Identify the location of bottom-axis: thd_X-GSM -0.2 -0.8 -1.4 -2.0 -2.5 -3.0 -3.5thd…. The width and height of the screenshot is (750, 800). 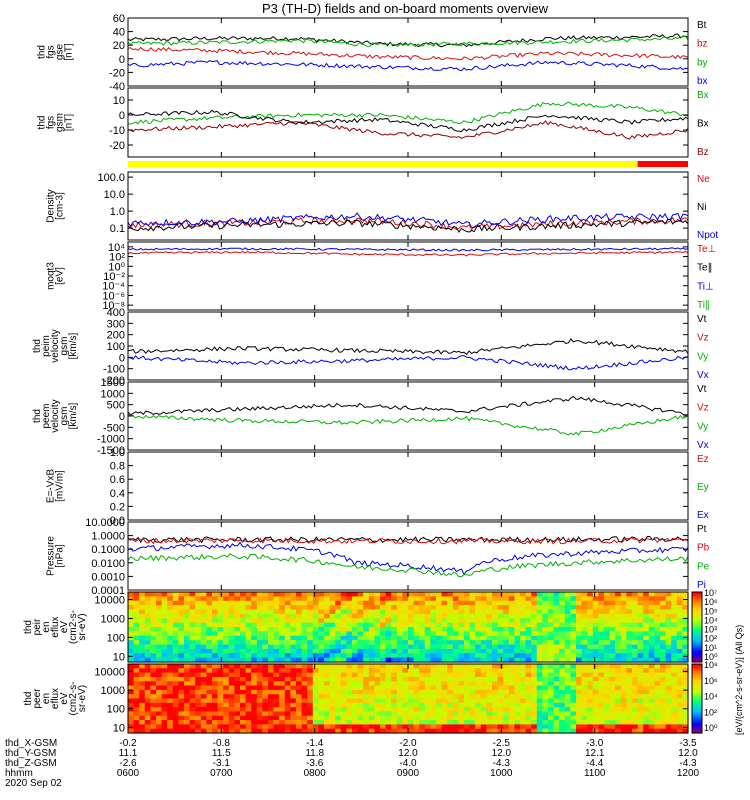
(352, 763).